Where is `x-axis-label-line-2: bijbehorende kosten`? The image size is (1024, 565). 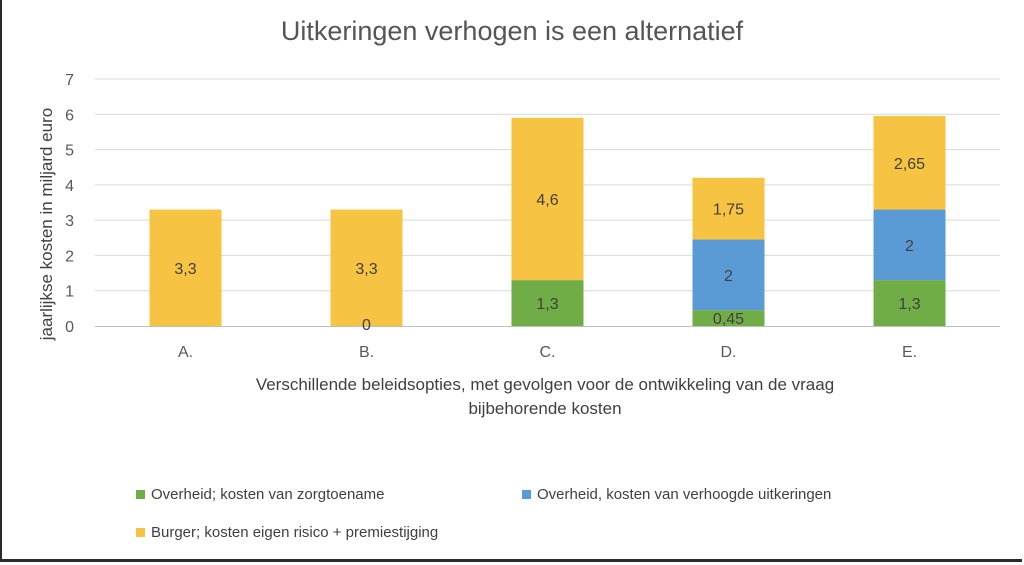
x-axis-label-line-2: bijbehorende kosten is located at coordinates (545, 408).